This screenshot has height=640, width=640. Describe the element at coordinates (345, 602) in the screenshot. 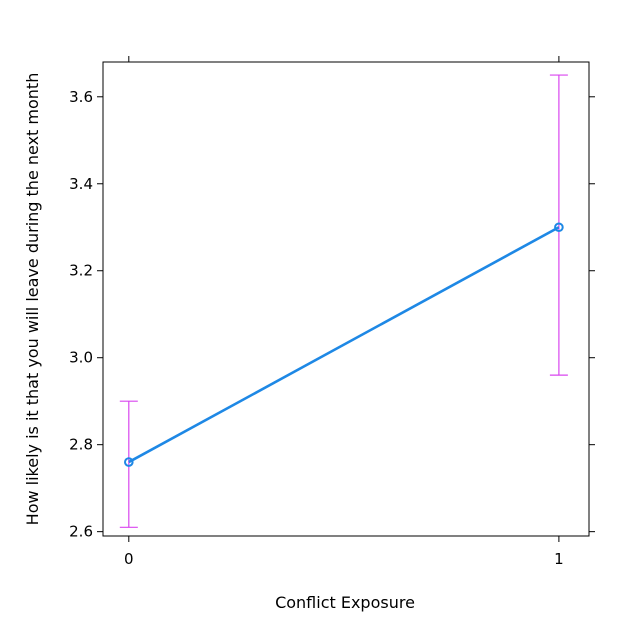

I see `x-axis-title: Conflict Exposure` at that location.